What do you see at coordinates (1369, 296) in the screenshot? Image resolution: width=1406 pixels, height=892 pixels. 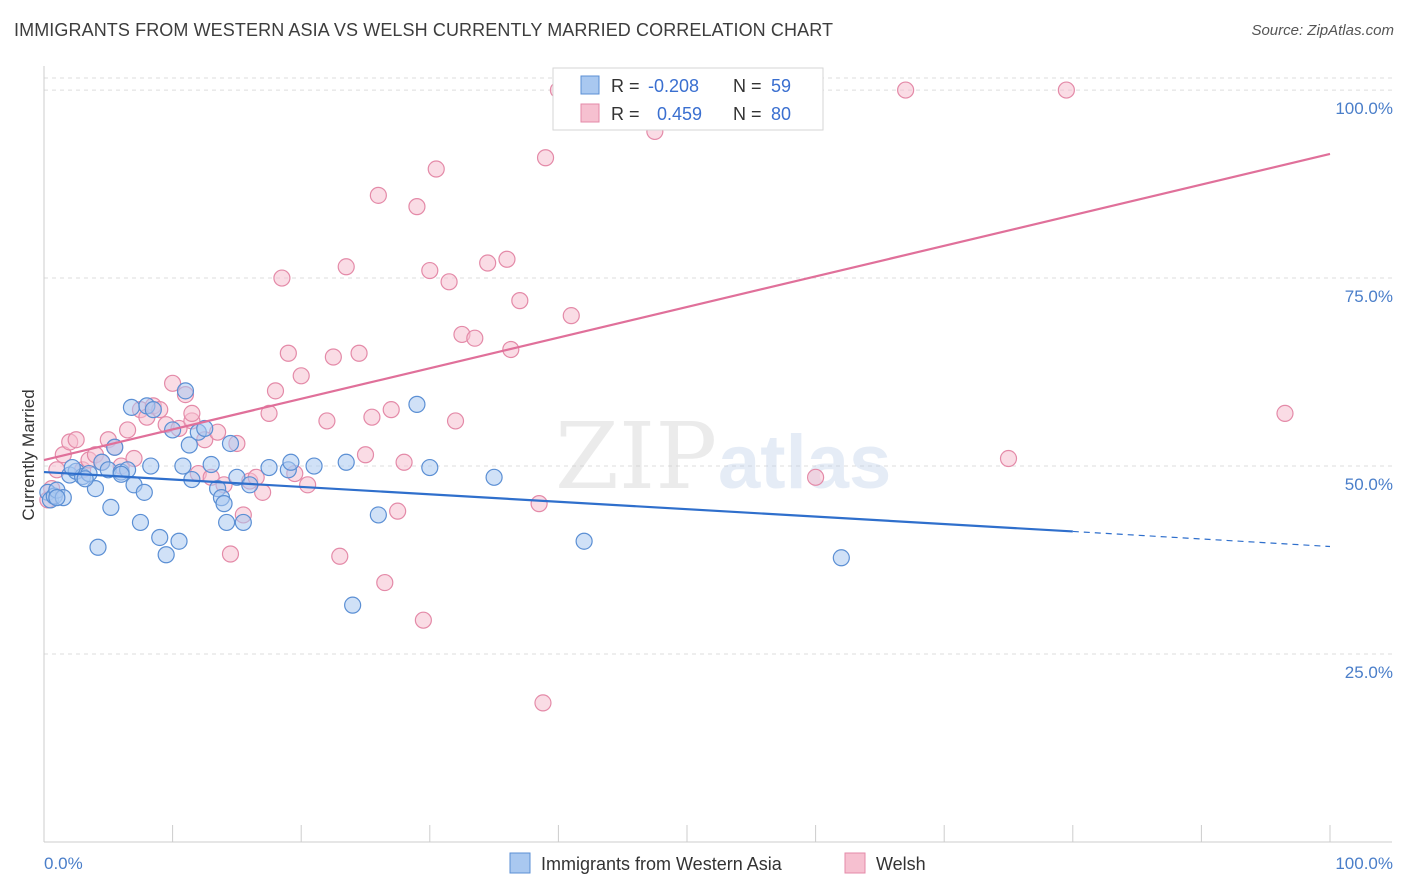 I see `y-tick-label: 75.0%` at bounding box center [1369, 296].